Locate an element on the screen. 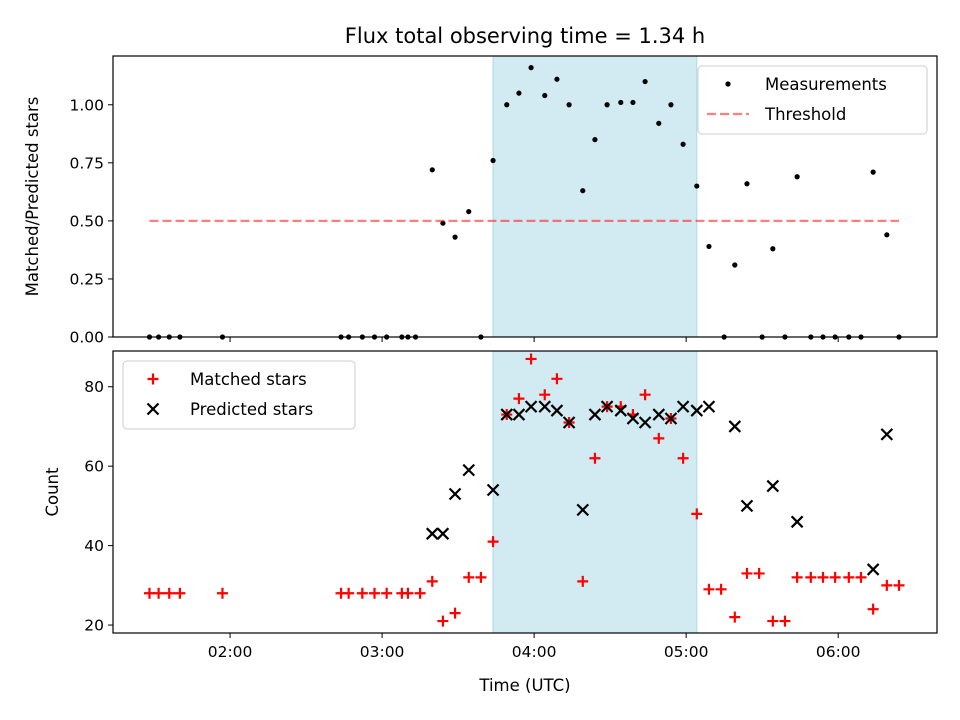  x-tick-label: 04:00 is located at coordinates (534, 652).